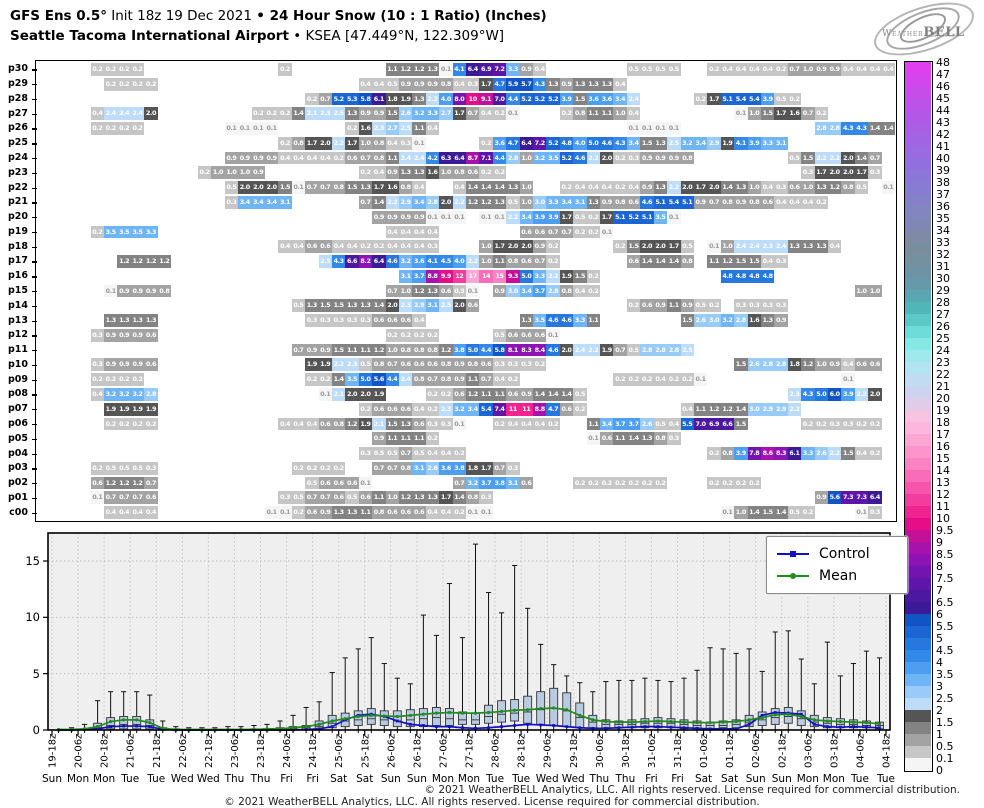 The width and height of the screenshot is (984, 808). I want to click on row-label-p12: p12, so click(17, 335).